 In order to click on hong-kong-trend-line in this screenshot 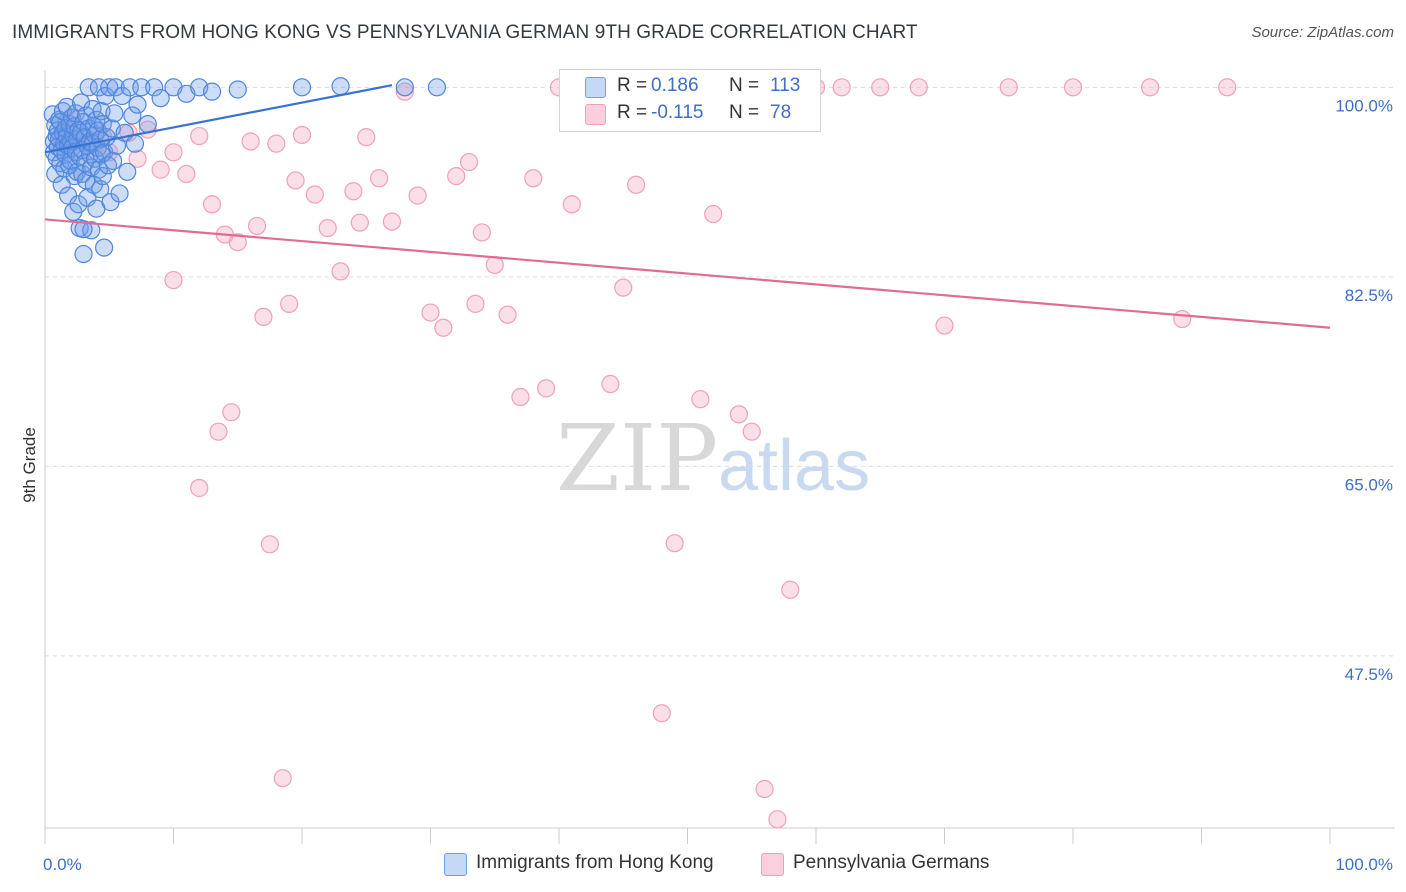, I will do `click(218, 119)`.